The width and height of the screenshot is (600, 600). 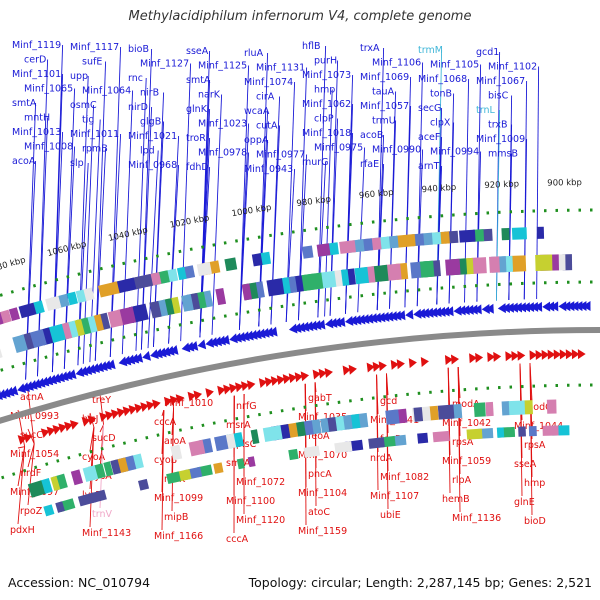 What do you see at coordinates (251, 211) in the screenshot?
I see `kbp-tick-label: 1000 kbp` at bounding box center [251, 211].